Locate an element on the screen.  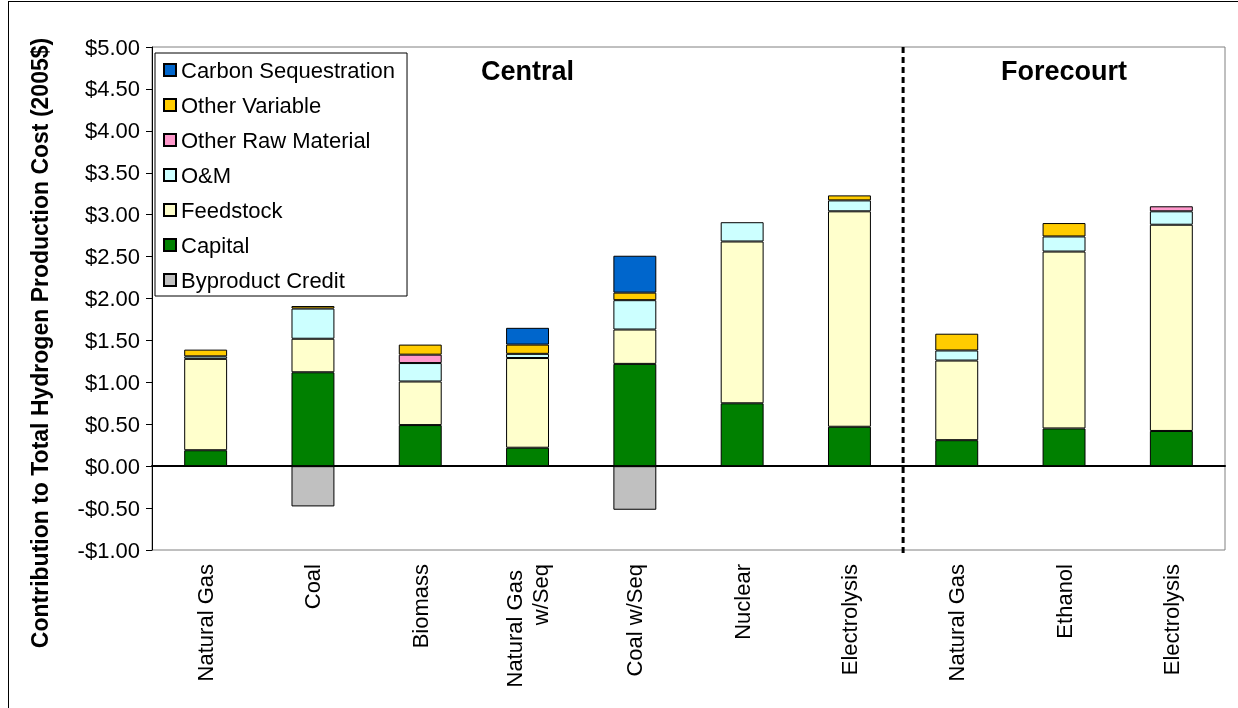
bar is located at coordinates (206, 353).